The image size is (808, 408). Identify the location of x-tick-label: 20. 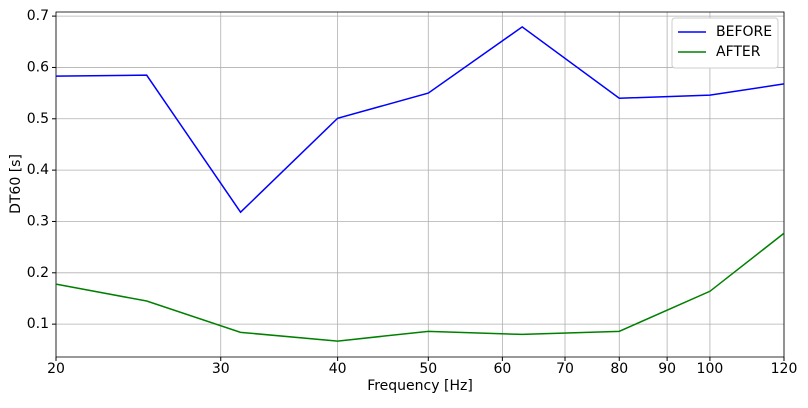
(56, 369).